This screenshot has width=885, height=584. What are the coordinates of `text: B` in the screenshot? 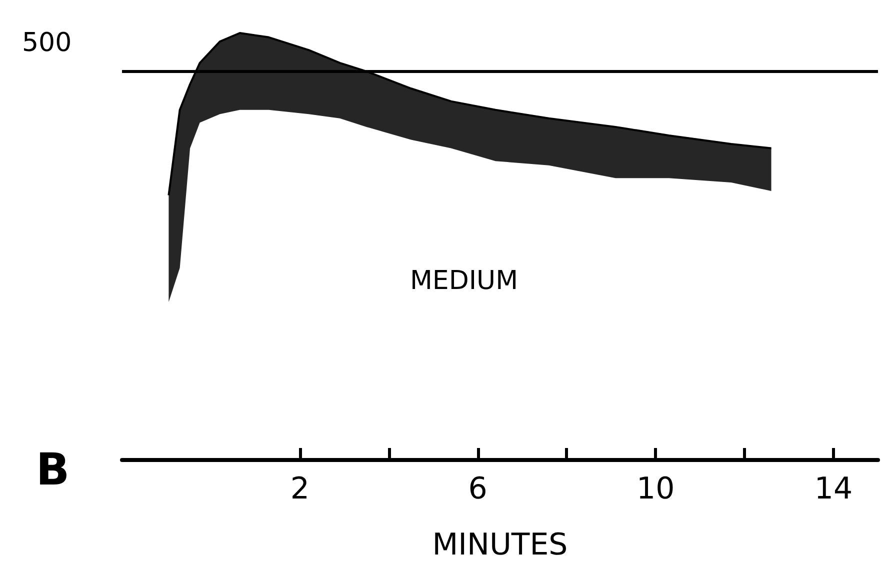 It's located at (53, 470).